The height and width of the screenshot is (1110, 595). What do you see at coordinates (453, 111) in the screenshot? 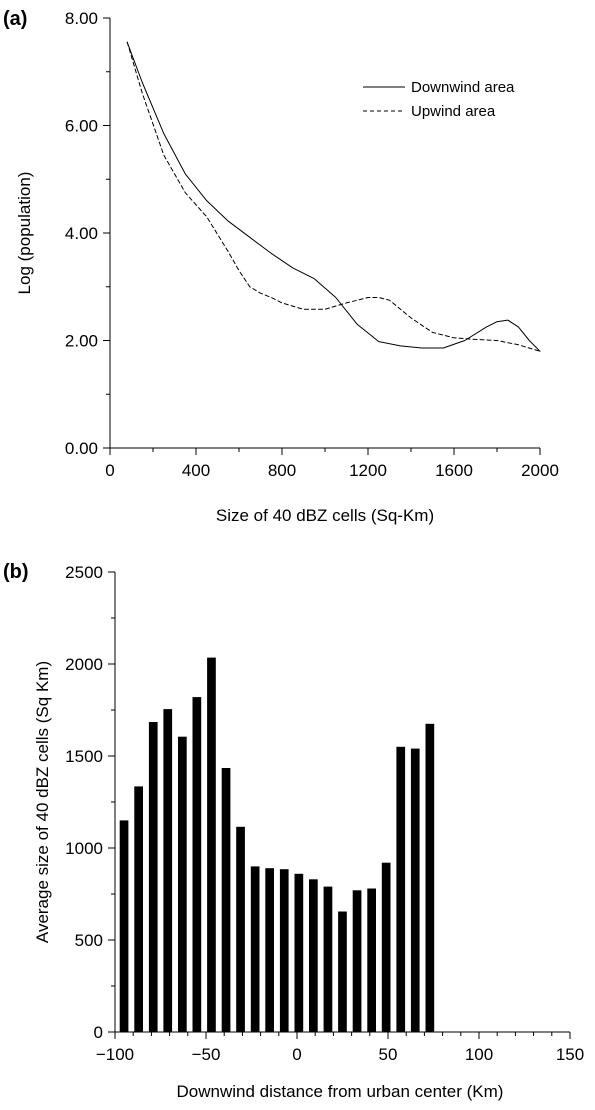
I see `legend-label-upwind: Upwind area` at bounding box center [453, 111].